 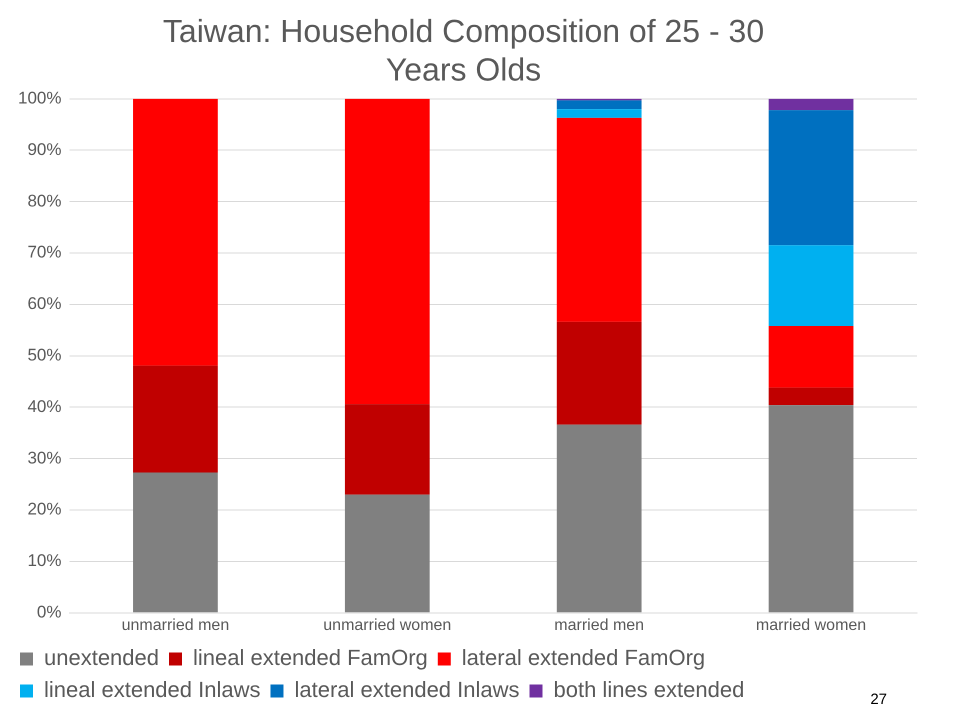 I want to click on legend-label: lateral extended Inlaws, so click(x=407, y=689).